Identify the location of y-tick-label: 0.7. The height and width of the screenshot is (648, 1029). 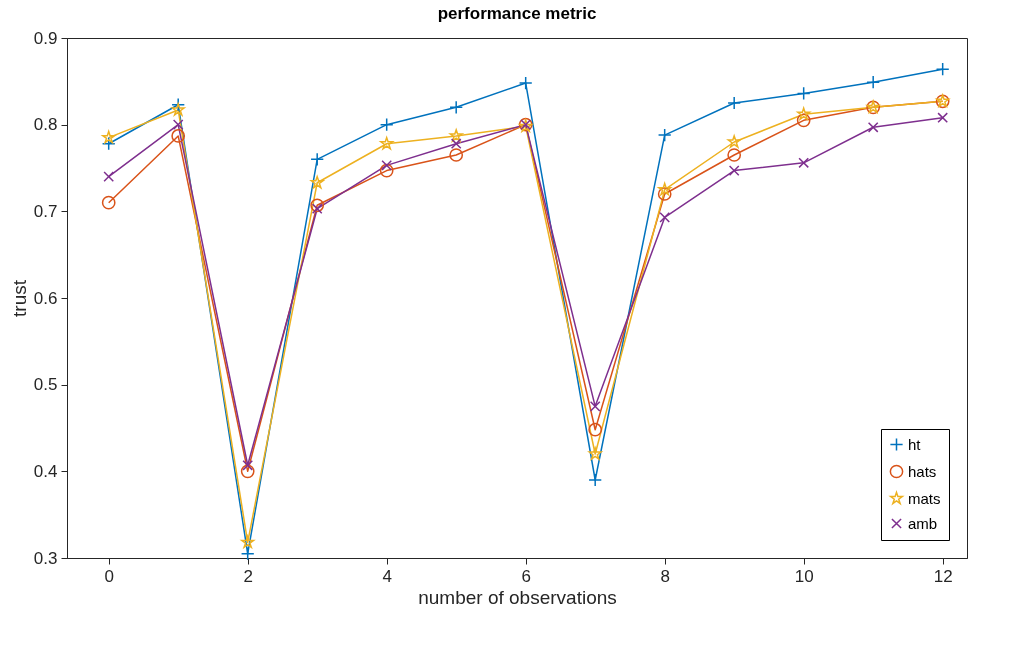
(45, 211).